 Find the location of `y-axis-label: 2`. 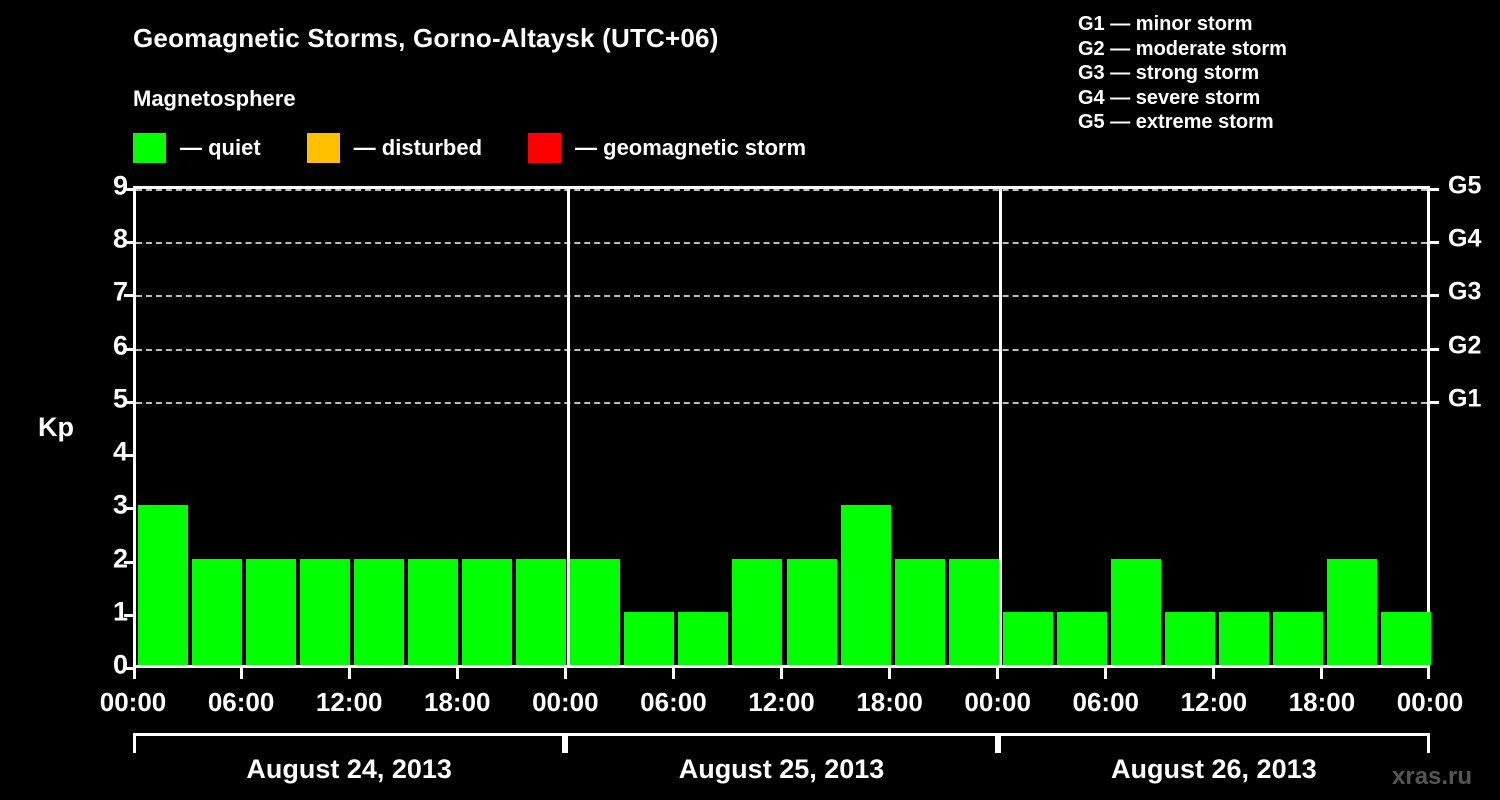

y-axis-label: 2 is located at coordinates (120, 558).